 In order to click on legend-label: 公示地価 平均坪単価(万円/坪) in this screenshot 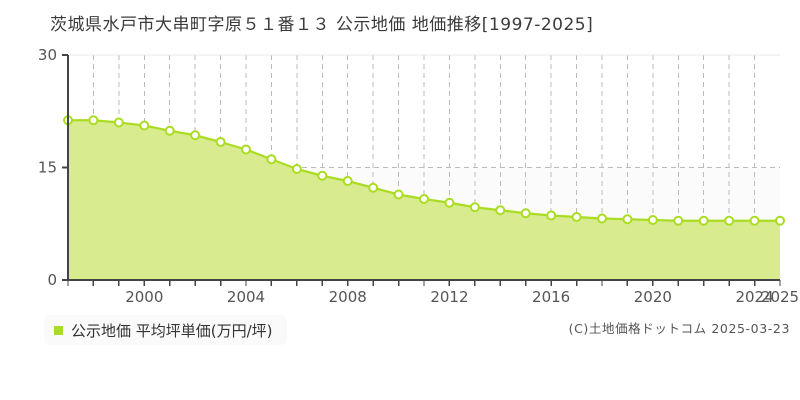, I will do `click(172, 330)`.